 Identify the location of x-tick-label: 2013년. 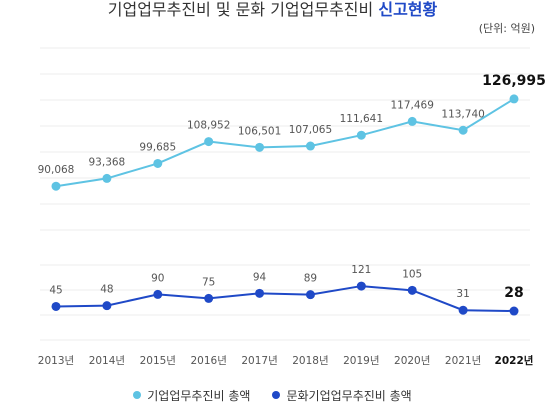
(56, 361).